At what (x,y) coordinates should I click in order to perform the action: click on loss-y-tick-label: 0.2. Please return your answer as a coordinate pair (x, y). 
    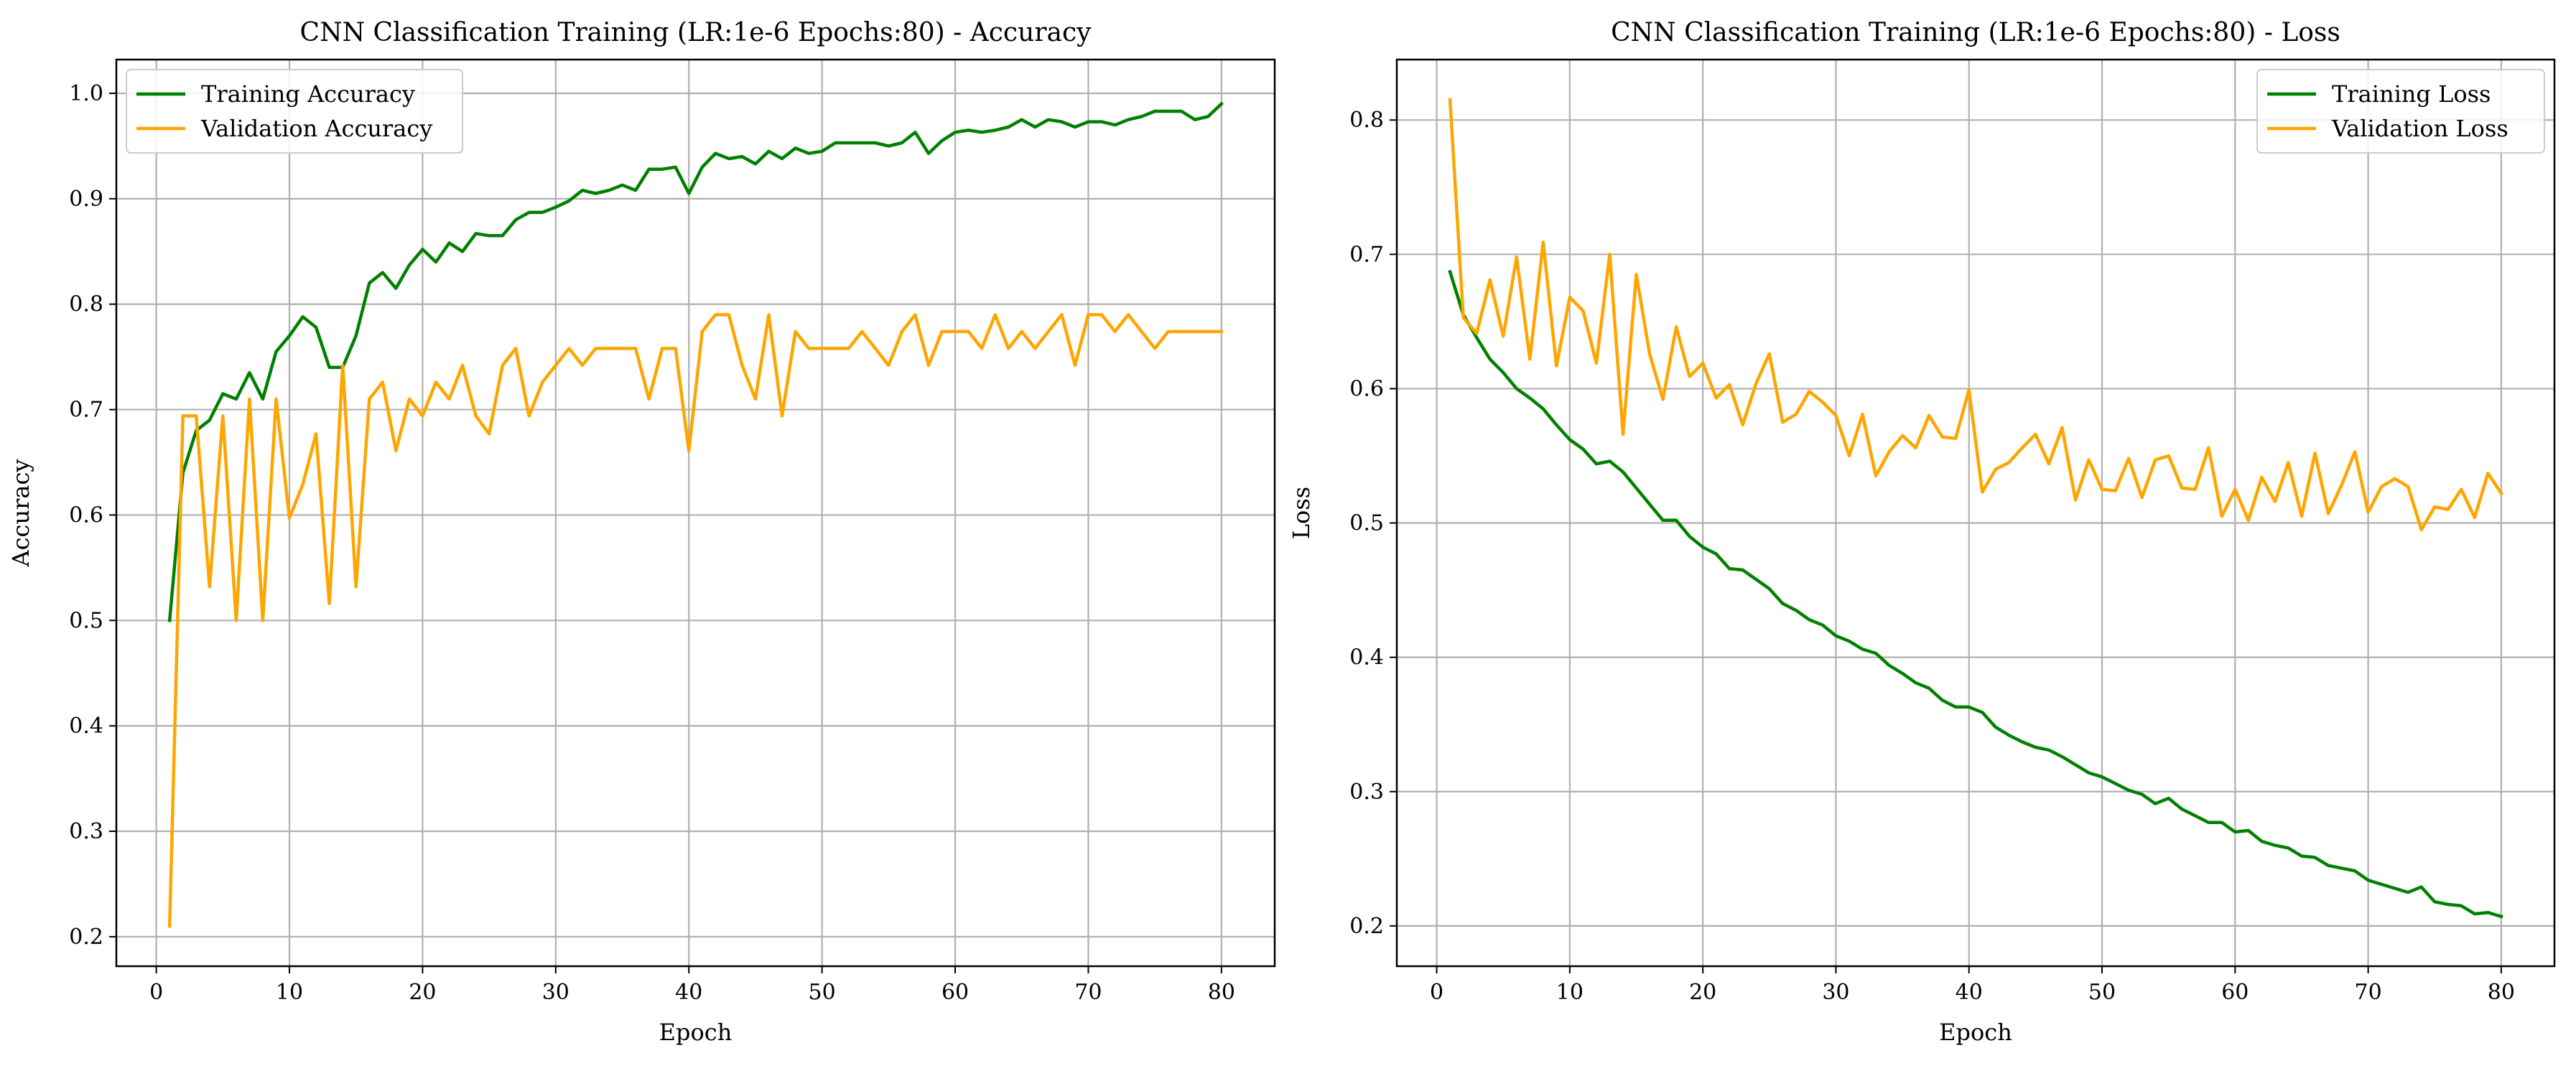
    Looking at the image, I should click on (1366, 927).